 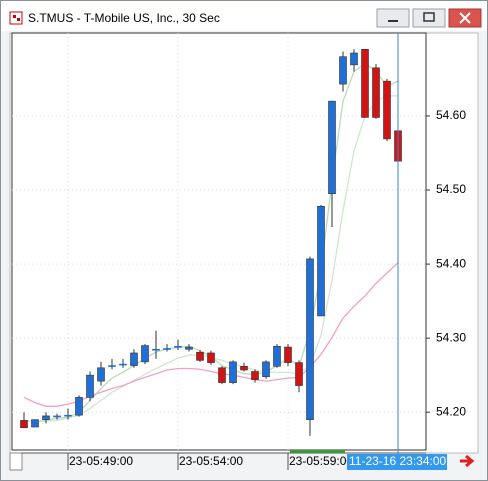 I want to click on crosshair-label-bg, so click(x=397, y=462).